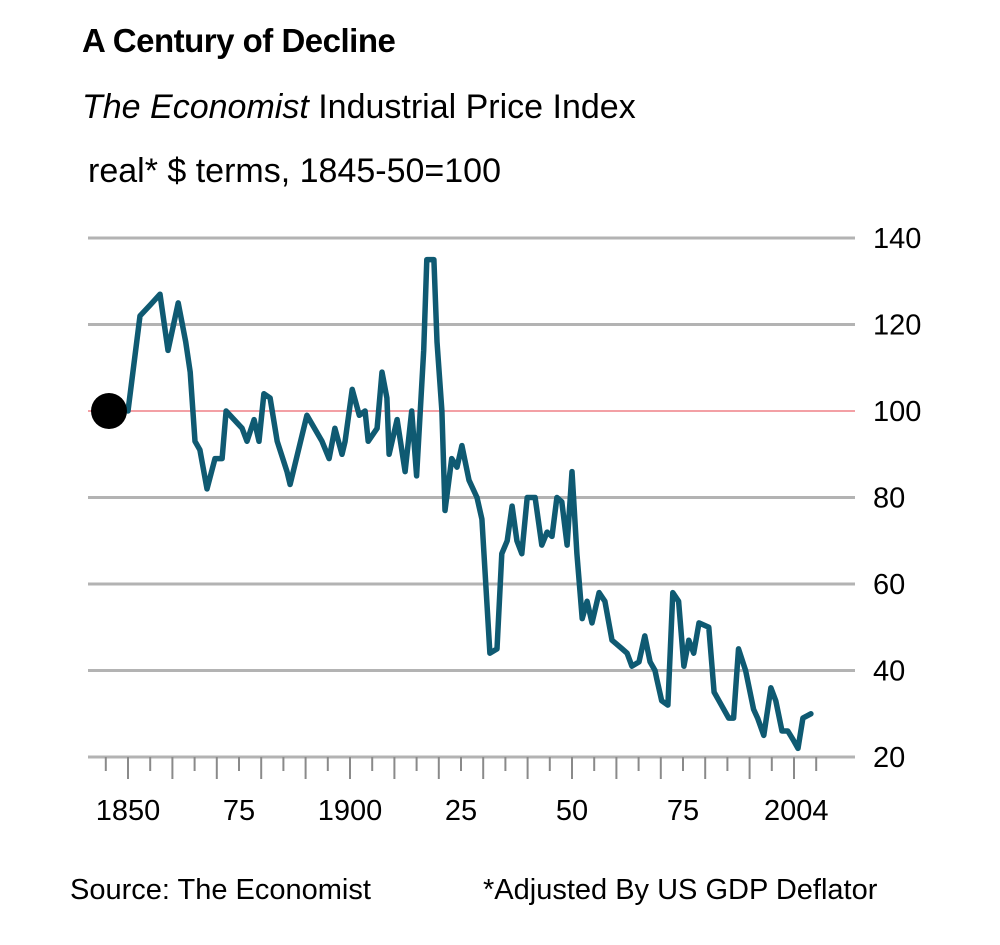 The height and width of the screenshot is (945, 1000). What do you see at coordinates (239, 40) in the screenshot?
I see `chart-title: A Century of Decline` at bounding box center [239, 40].